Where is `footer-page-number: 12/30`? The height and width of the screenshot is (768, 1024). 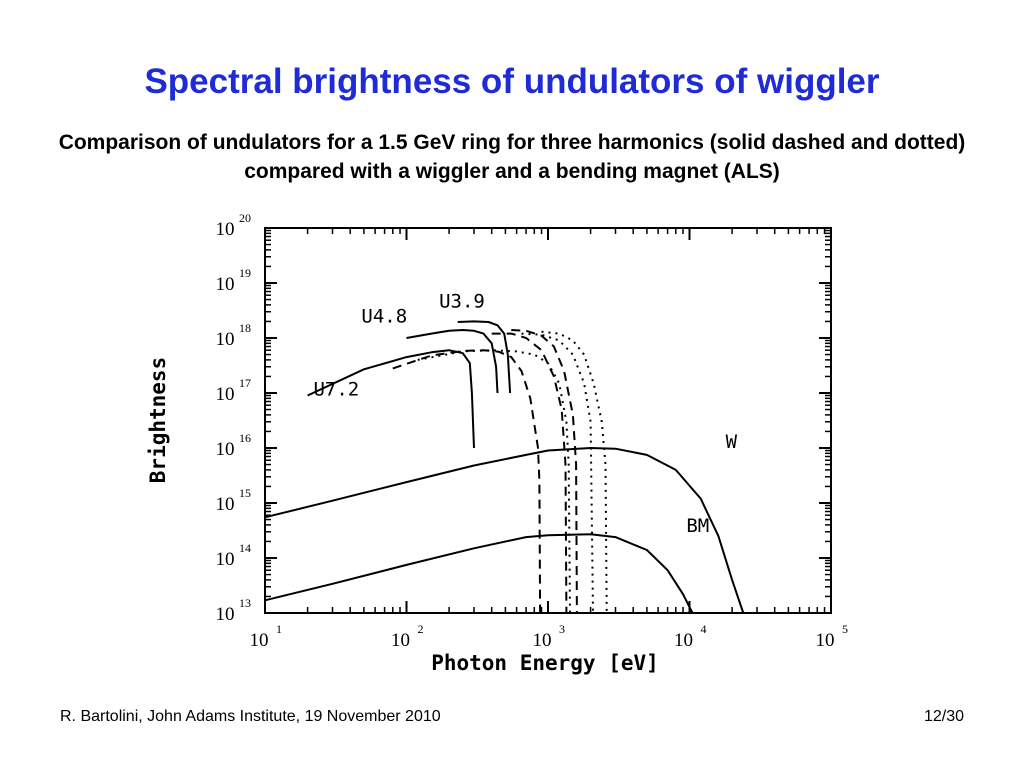 footer-page-number: 12/30 is located at coordinates (943, 716).